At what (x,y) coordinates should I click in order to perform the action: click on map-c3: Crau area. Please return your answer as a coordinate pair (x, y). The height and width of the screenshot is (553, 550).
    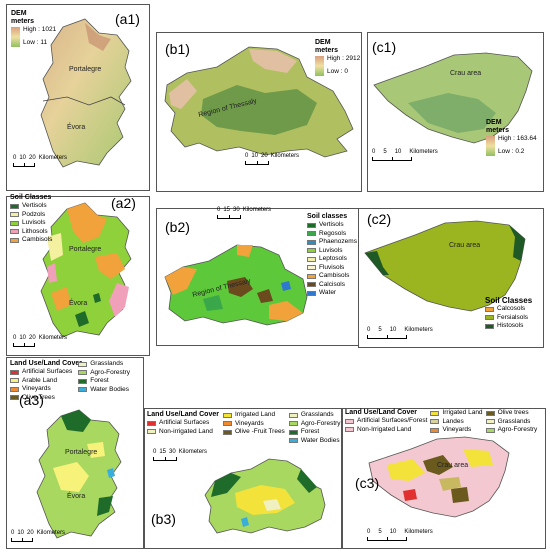
    Looking at the image, I should click on (439, 477).